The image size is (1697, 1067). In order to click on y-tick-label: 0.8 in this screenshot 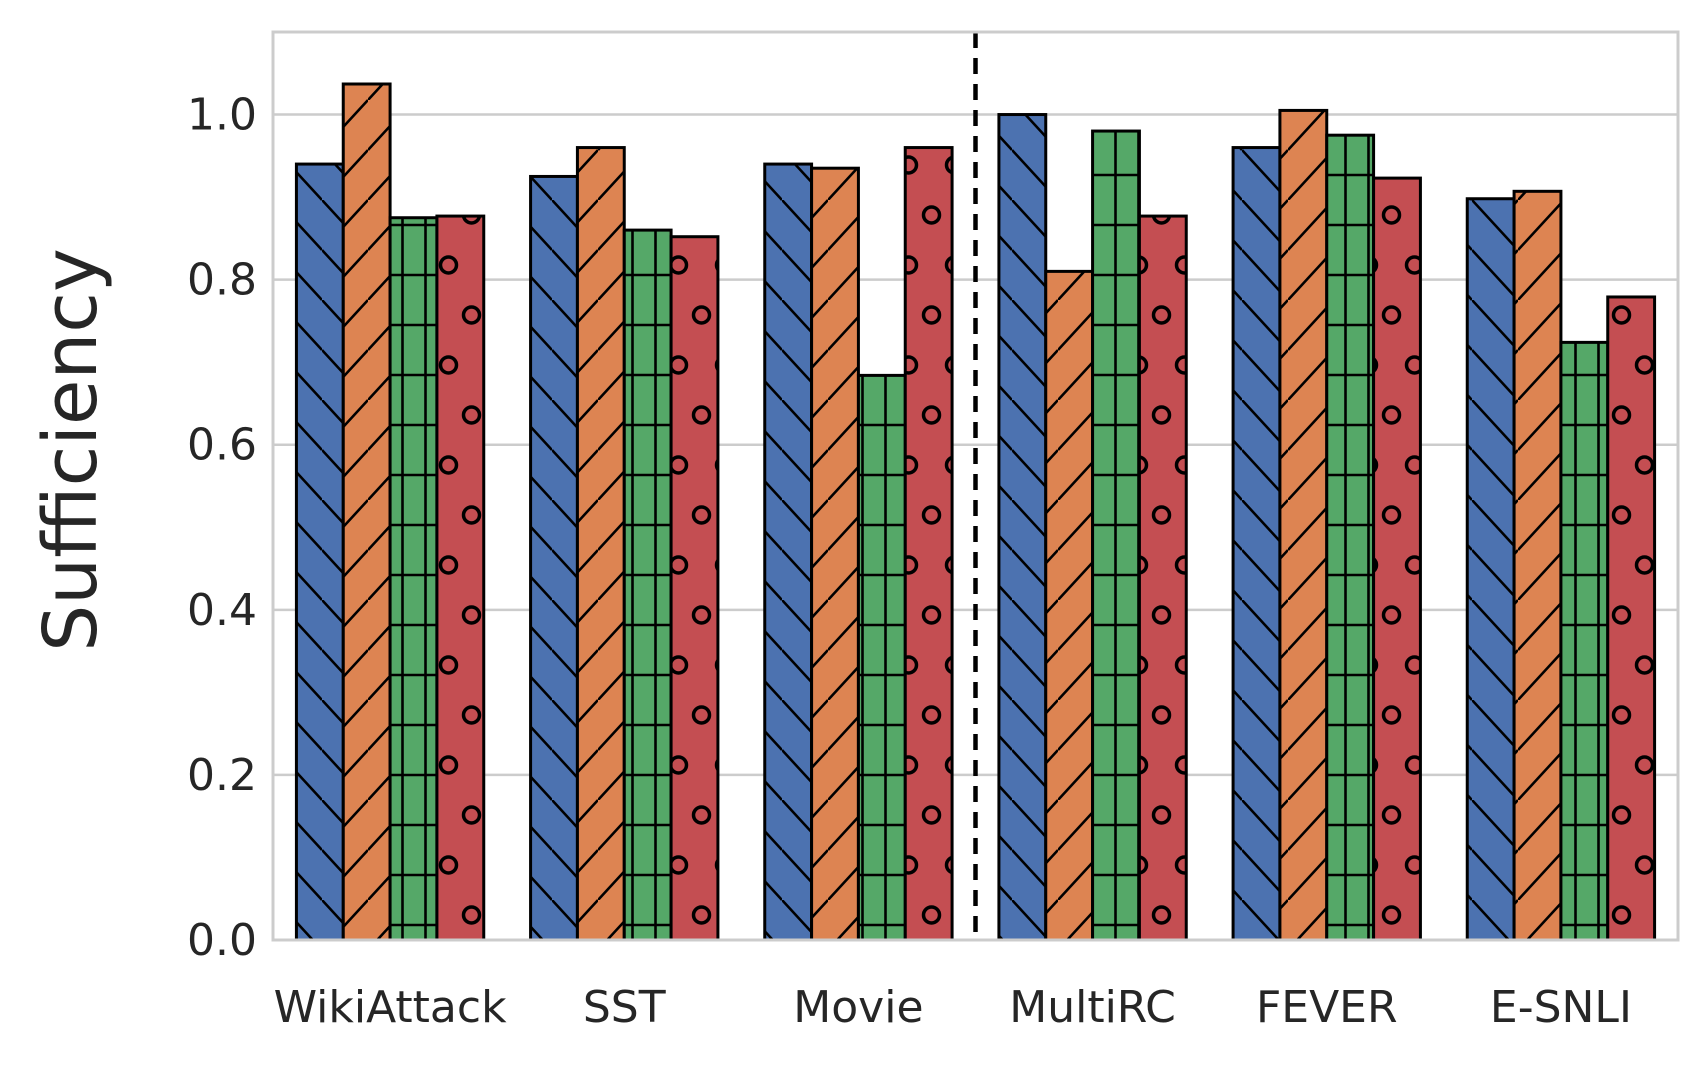, I will do `click(222, 280)`.